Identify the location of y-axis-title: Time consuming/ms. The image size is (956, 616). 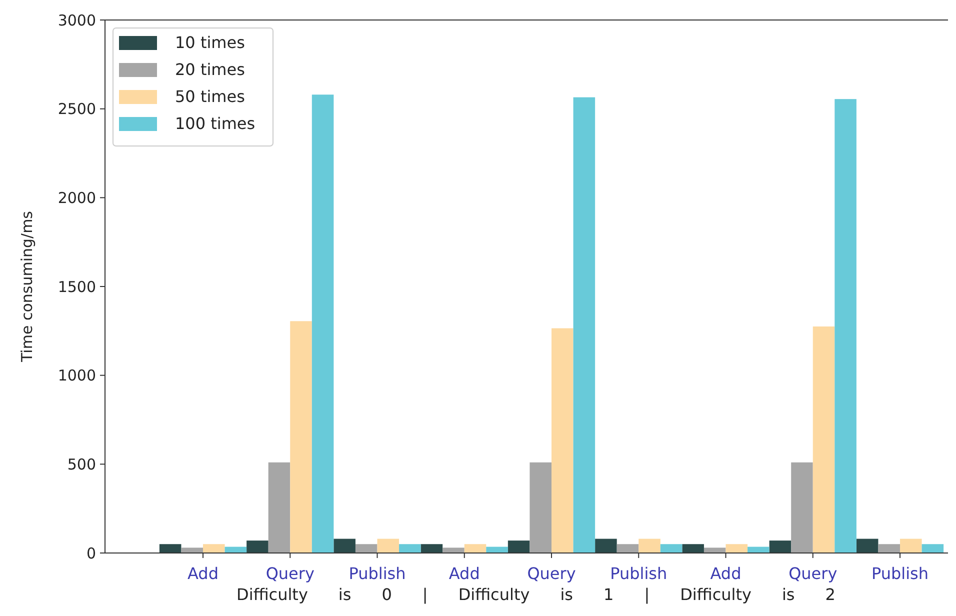
(27, 287).